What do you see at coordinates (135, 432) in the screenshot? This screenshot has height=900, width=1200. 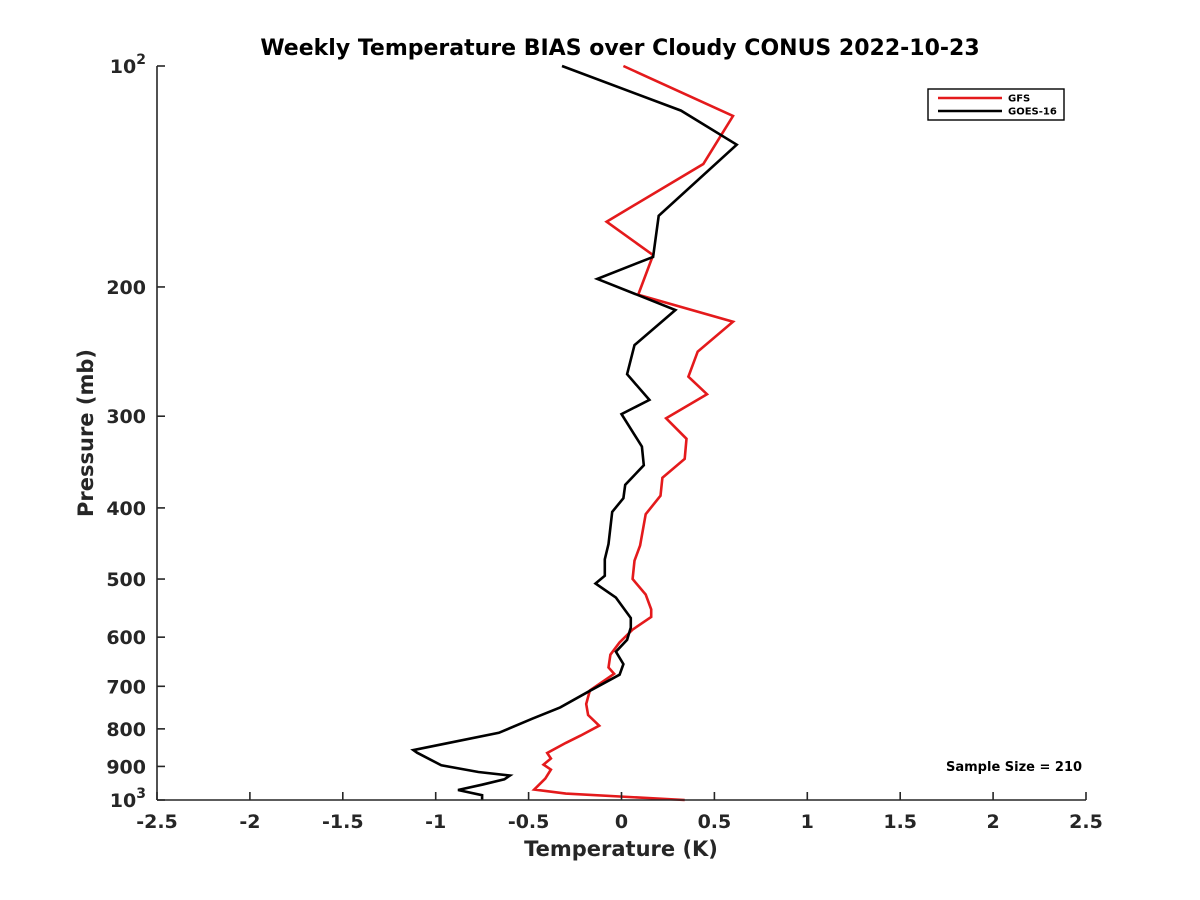 I see `y-ticks: 10² 200 300 400 500 600 700 800 900 10³` at bounding box center [135, 432].